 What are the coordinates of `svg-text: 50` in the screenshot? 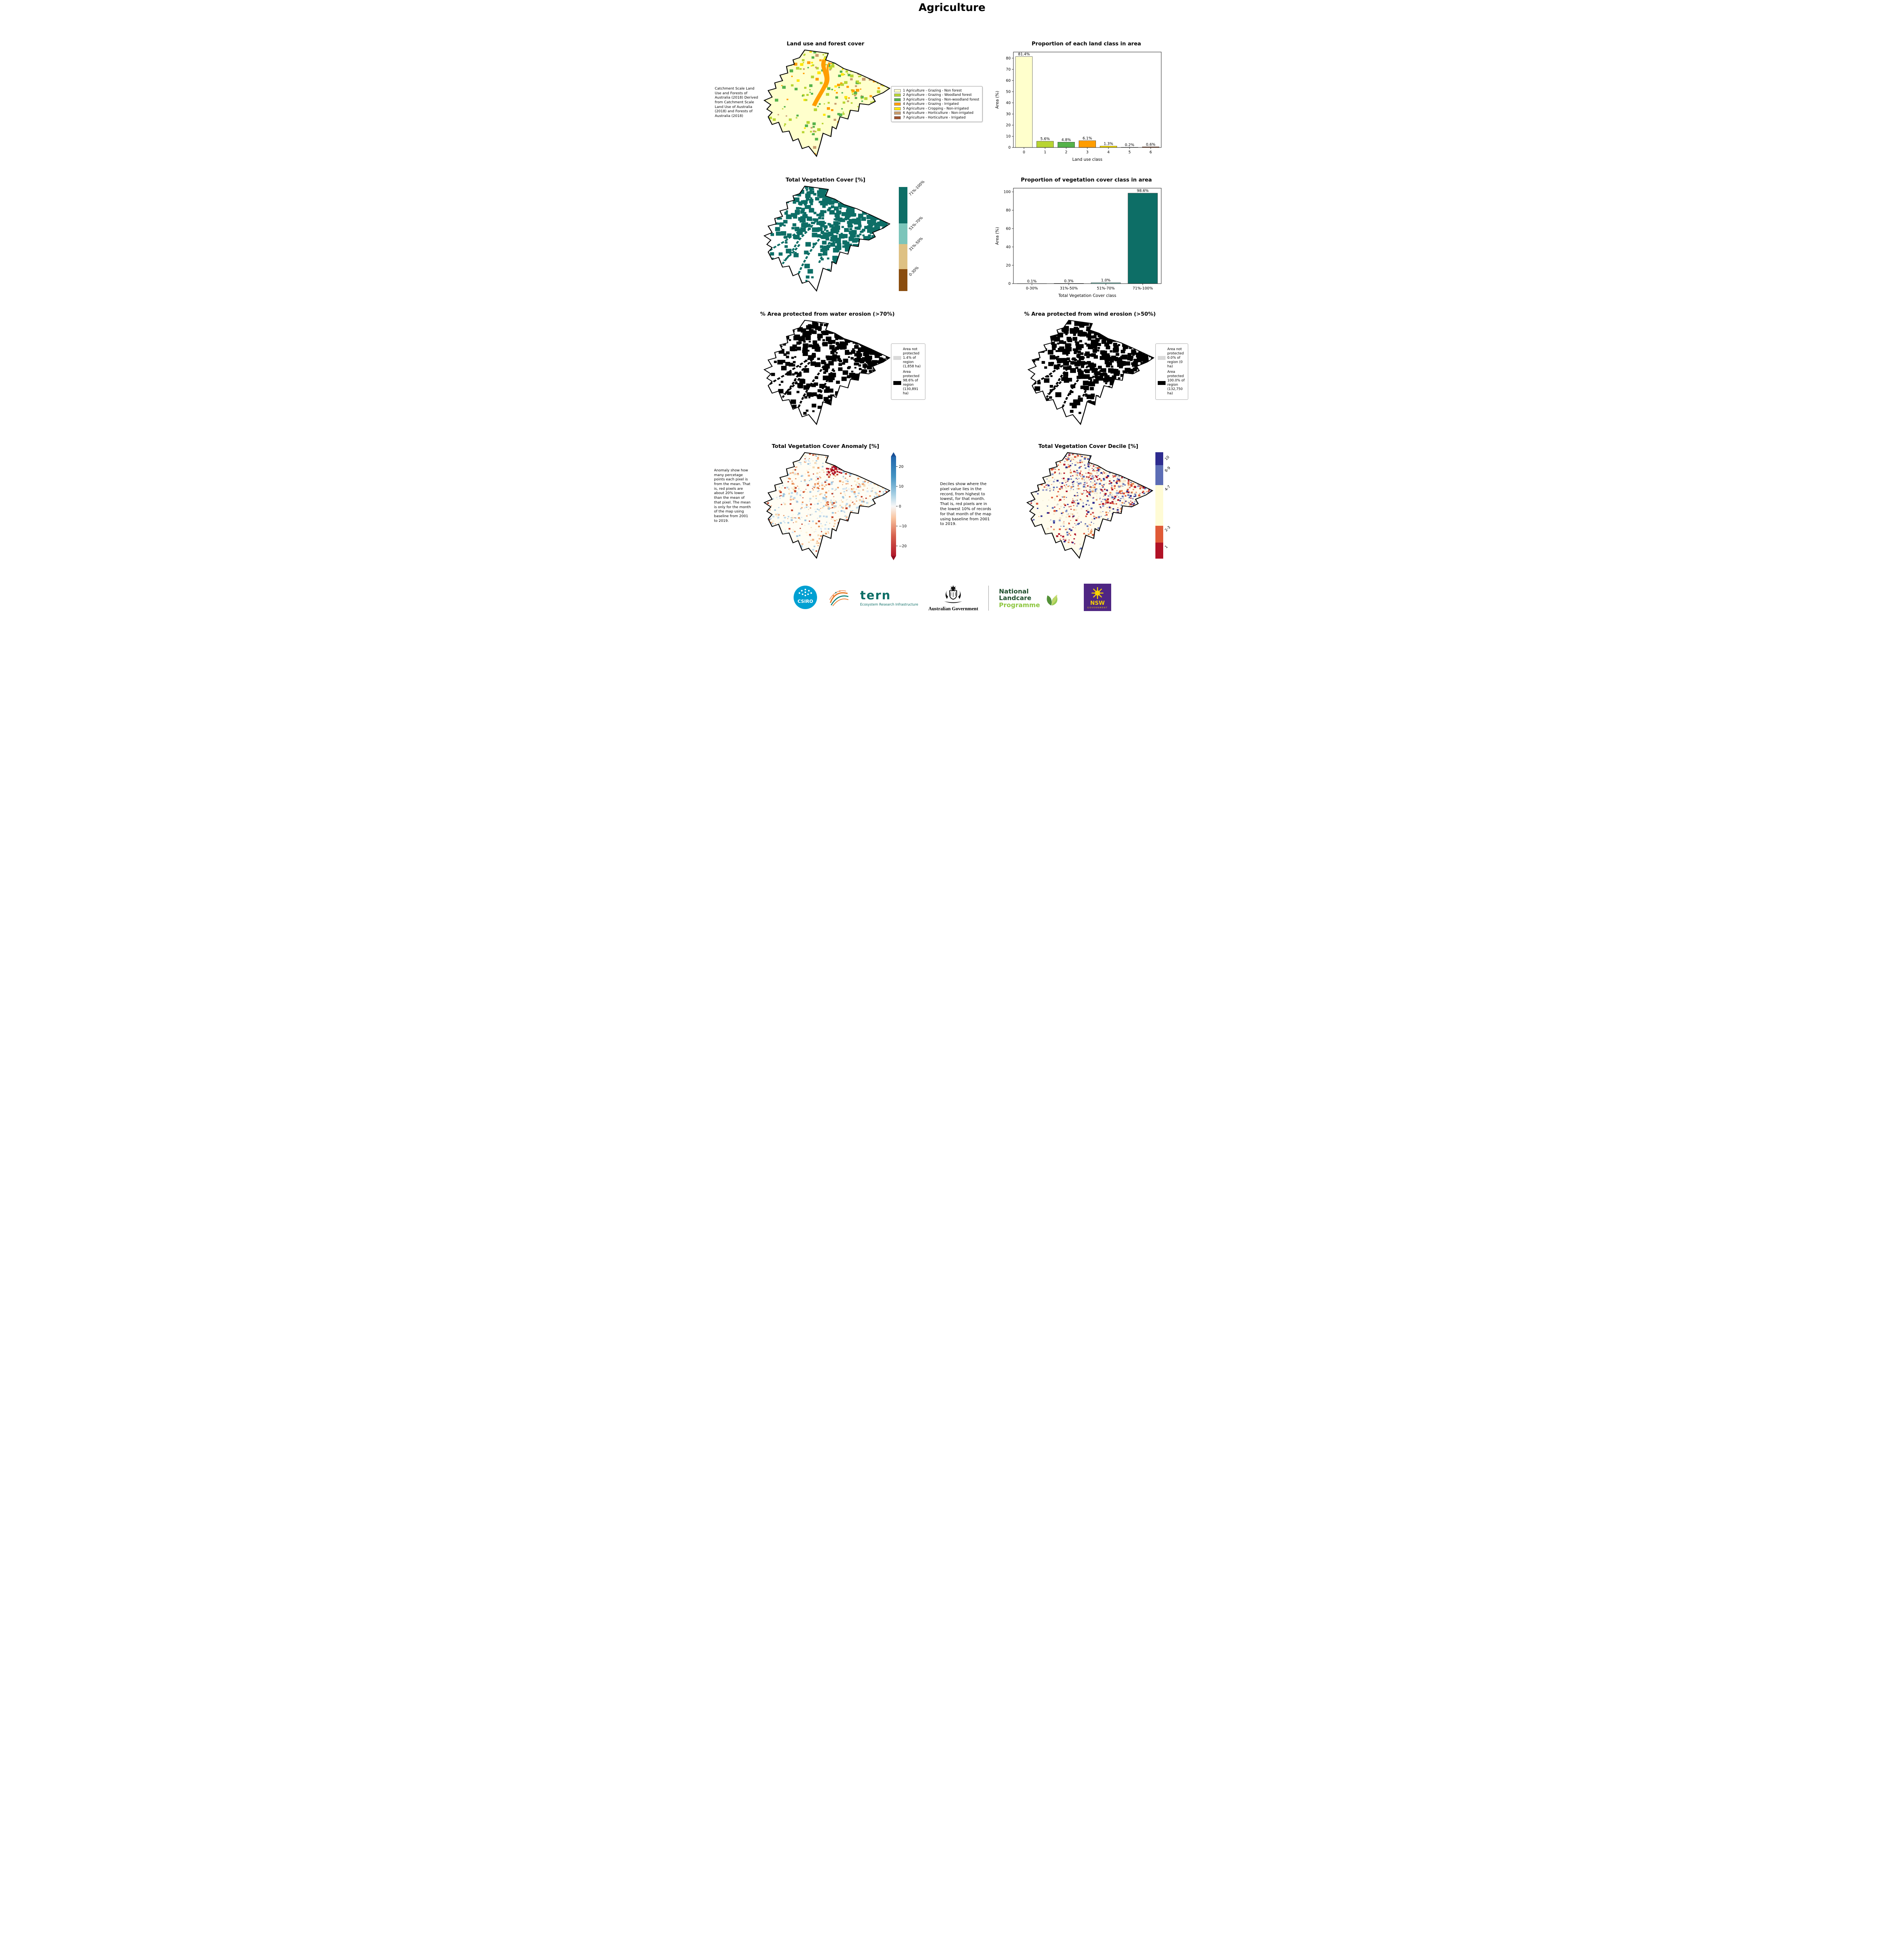 It's located at (1008, 92).